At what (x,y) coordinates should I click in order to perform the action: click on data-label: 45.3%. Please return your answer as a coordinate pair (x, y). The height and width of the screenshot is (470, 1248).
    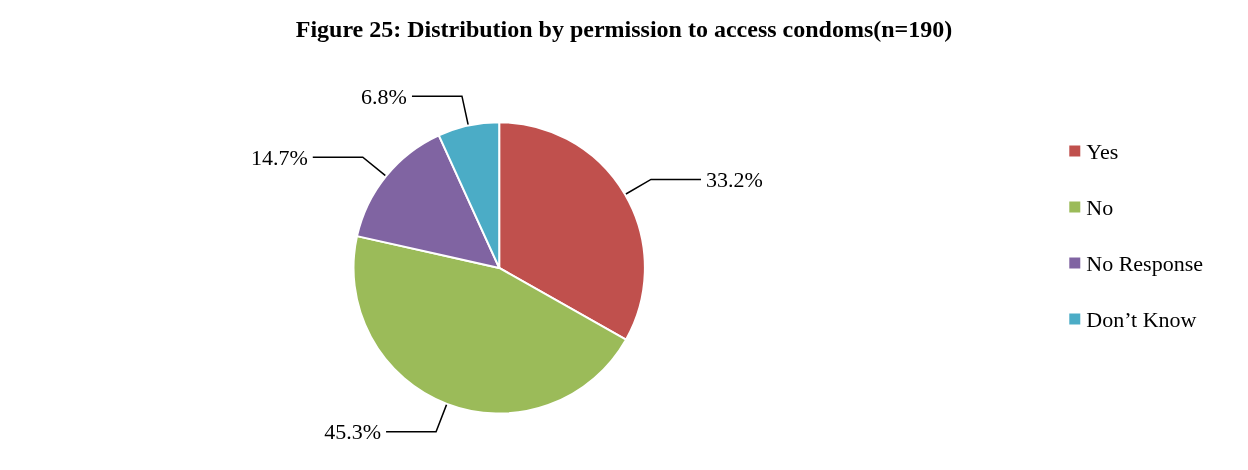
    Looking at the image, I should click on (353, 432).